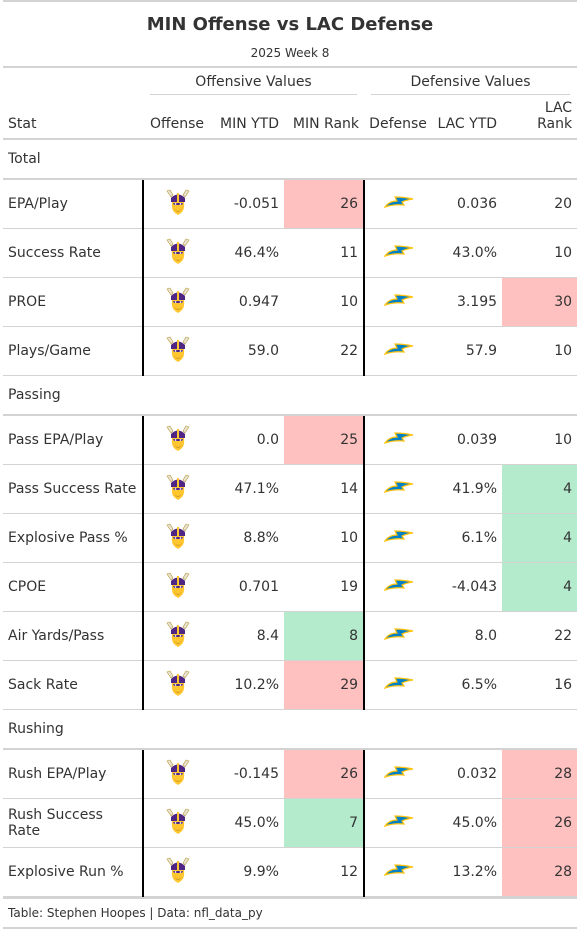 The width and height of the screenshot is (580, 929). I want to click on min-rank-value: 10, so click(324, 538).